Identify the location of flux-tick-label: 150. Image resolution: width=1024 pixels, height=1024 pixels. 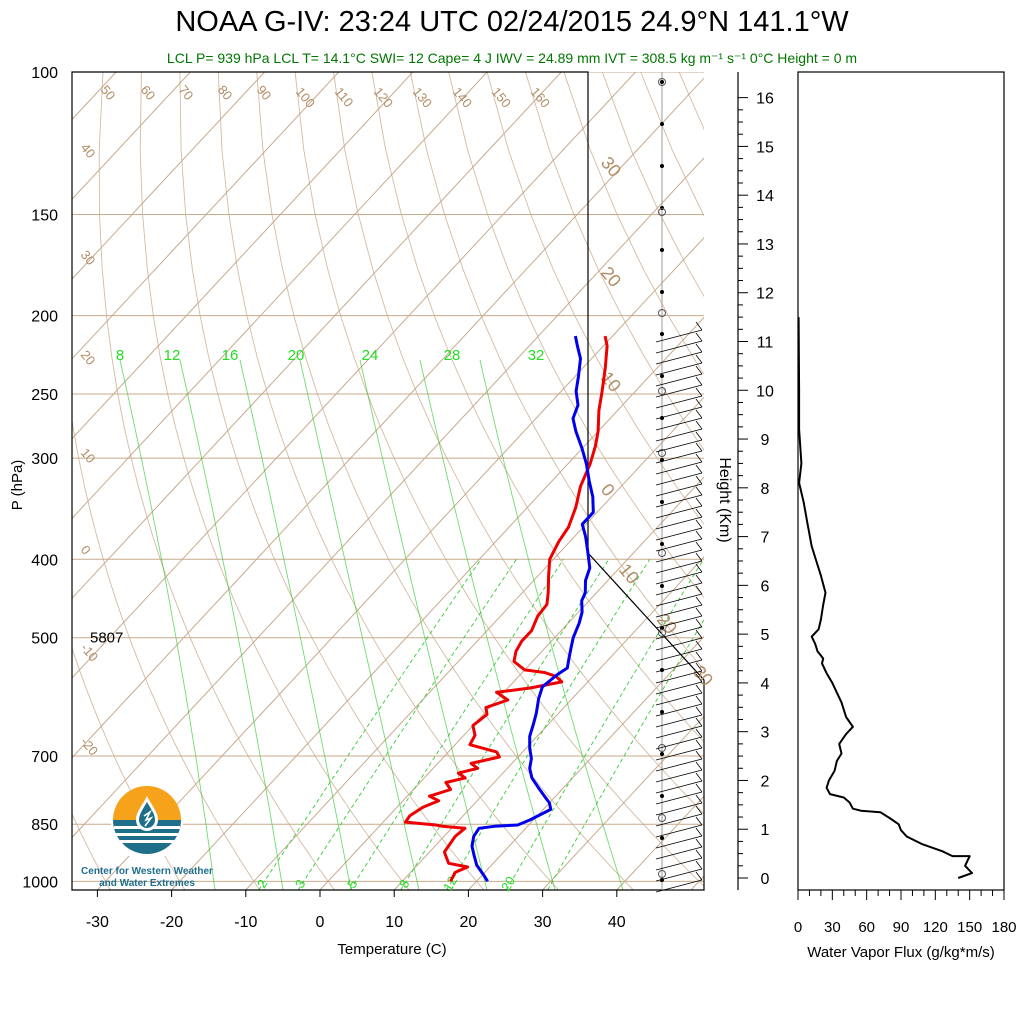
(969, 927).